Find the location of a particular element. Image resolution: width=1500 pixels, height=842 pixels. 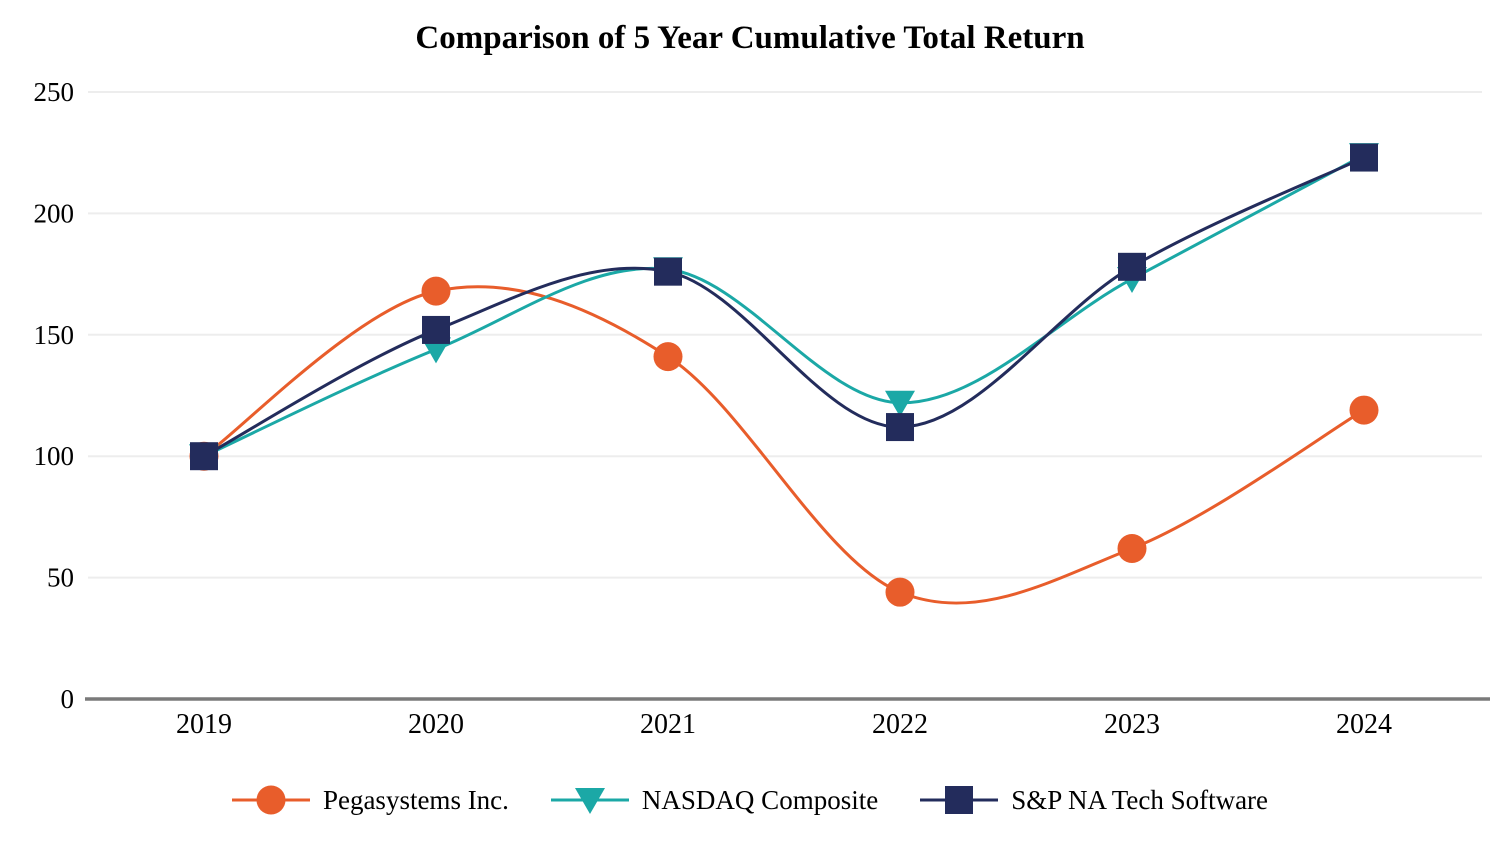

marker-pegasystems-inc-2024 is located at coordinates (1364, 410).